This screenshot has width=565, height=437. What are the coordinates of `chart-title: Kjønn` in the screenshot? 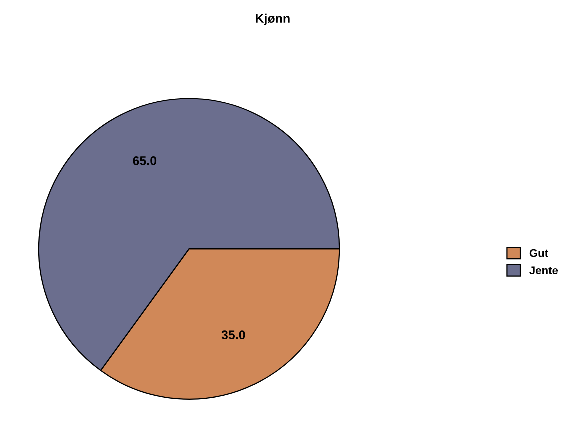 It's located at (273, 20).